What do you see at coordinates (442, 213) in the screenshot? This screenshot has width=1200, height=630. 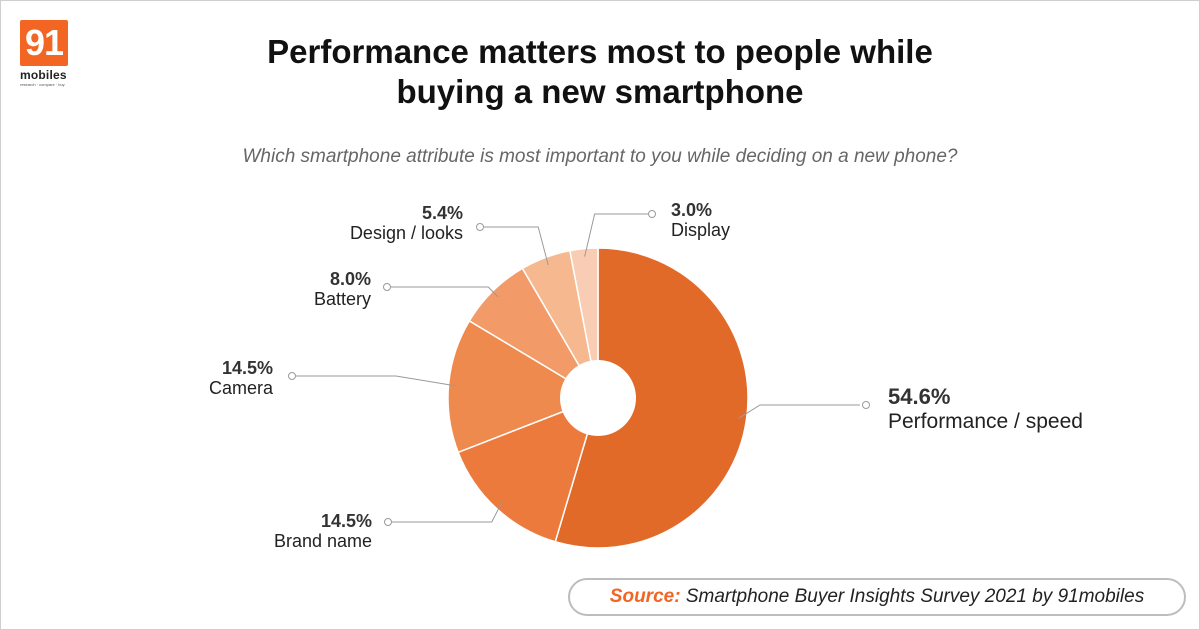 I see `value-label-5: 5.4%` at bounding box center [442, 213].